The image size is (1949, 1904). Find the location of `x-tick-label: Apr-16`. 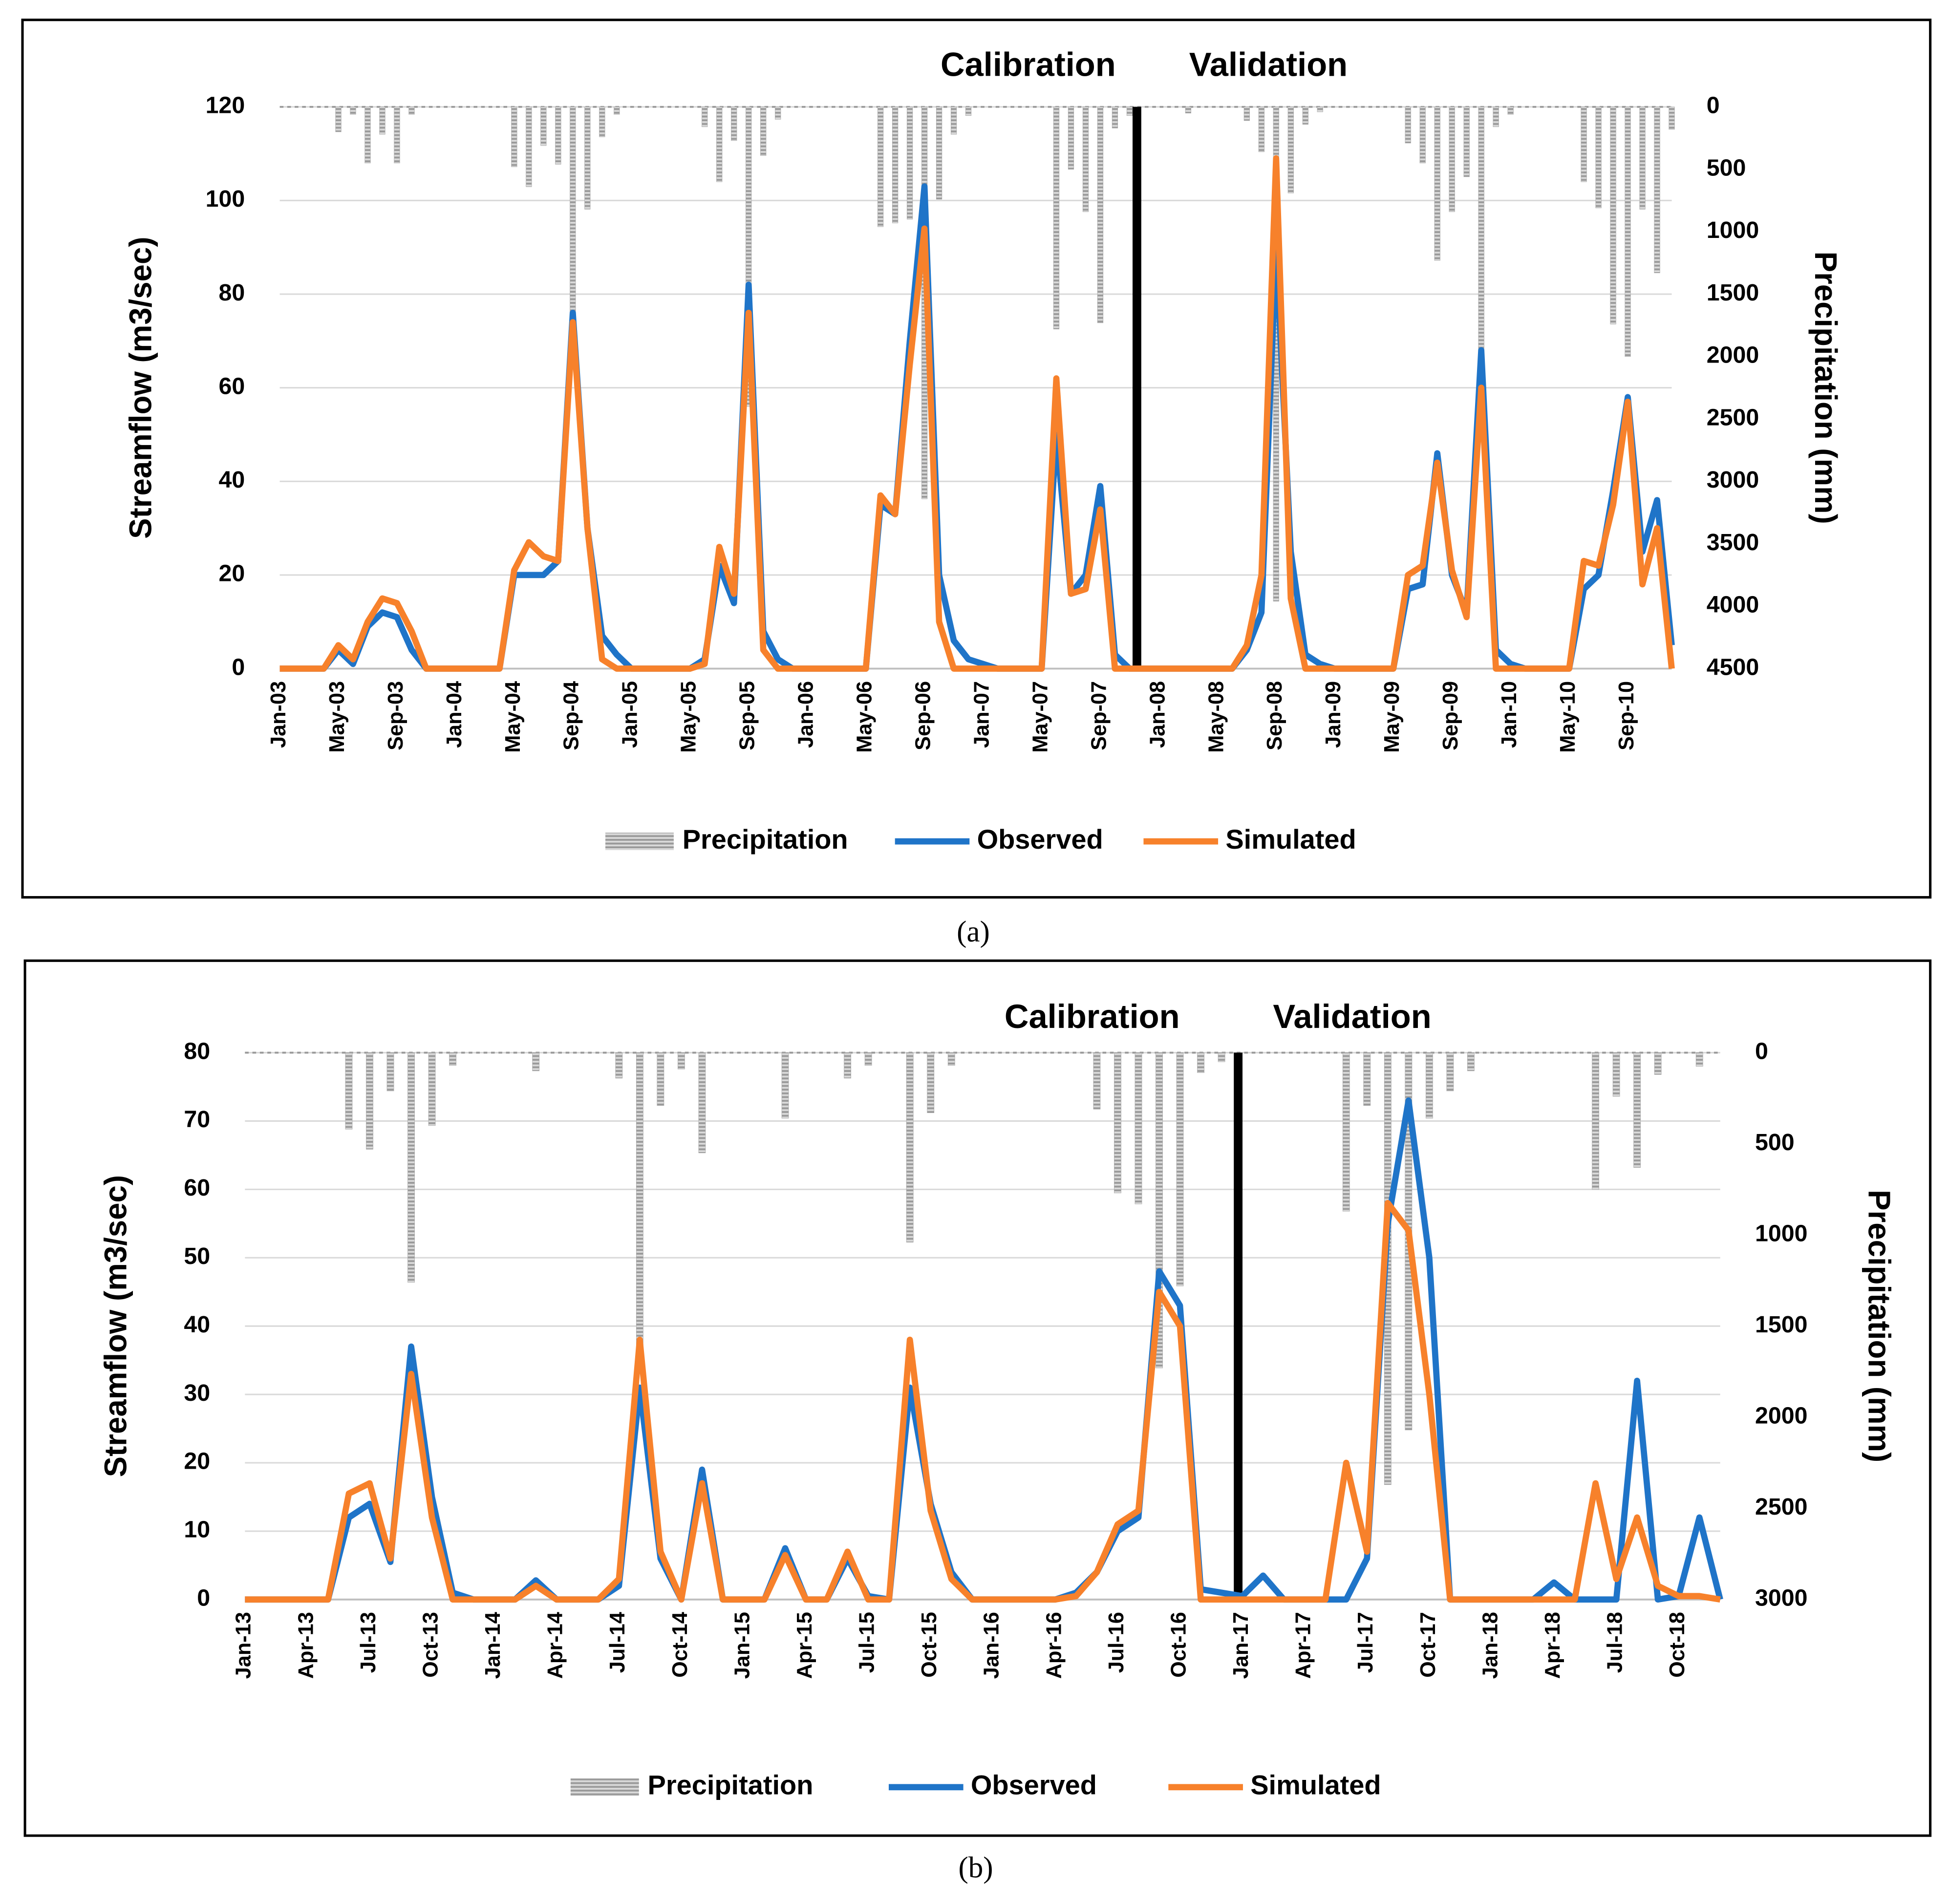

x-tick-label: Apr-16 is located at coordinates (1054, 1646).